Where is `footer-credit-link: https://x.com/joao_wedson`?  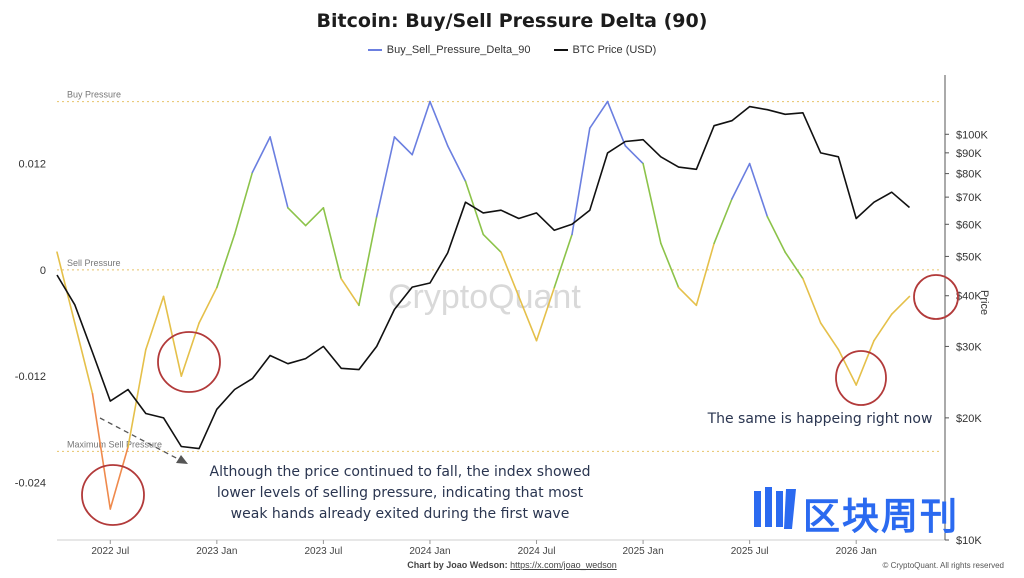 footer-credit-link: https://x.com/joao_wedson is located at coordinates (563, 565).